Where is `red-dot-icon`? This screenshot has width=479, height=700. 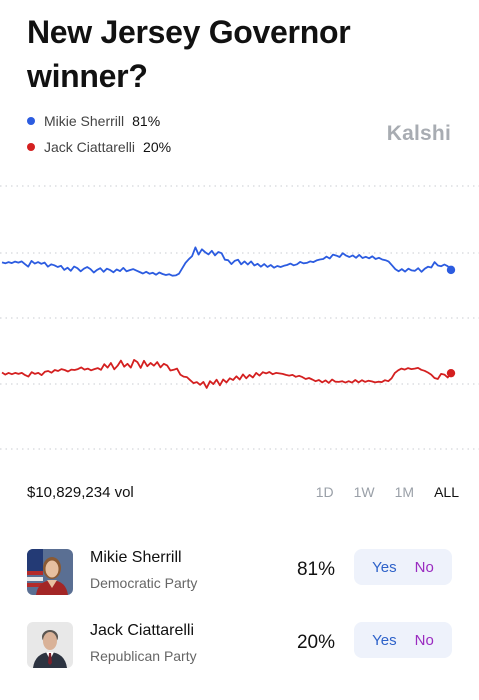
red-dot-icon is located at coordinates (31, 147).